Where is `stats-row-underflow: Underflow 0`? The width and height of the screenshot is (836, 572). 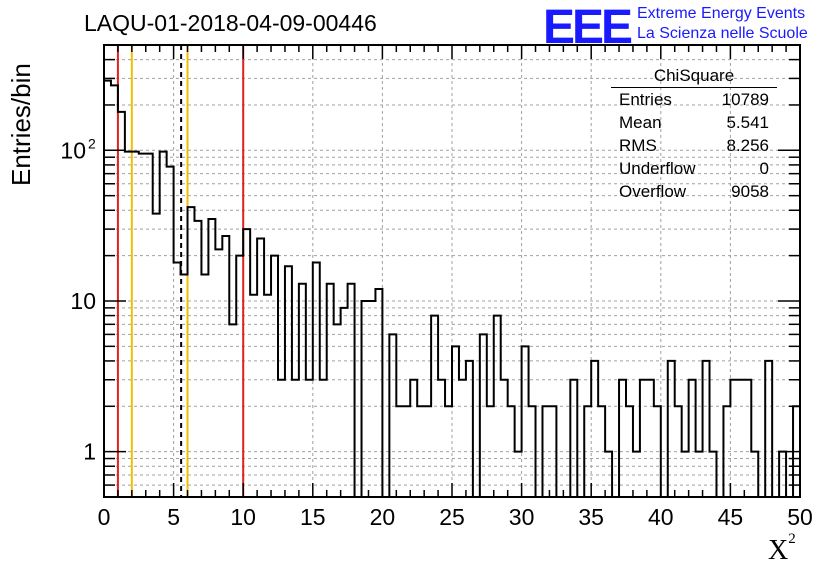 stats-row-underflow: Underflow 0 is located at coordinates (694, 170).